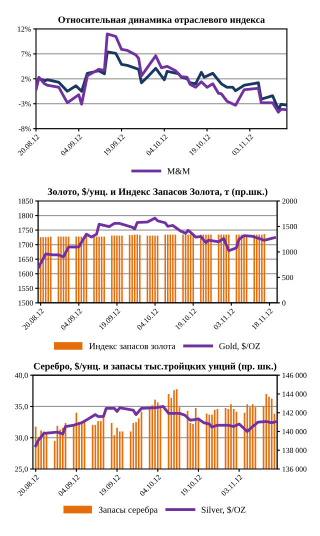 Image resolution: width=320 pixels, height=536 pixels. I want to click on legend-label: Silver, $/OZ, so click(224, 510).